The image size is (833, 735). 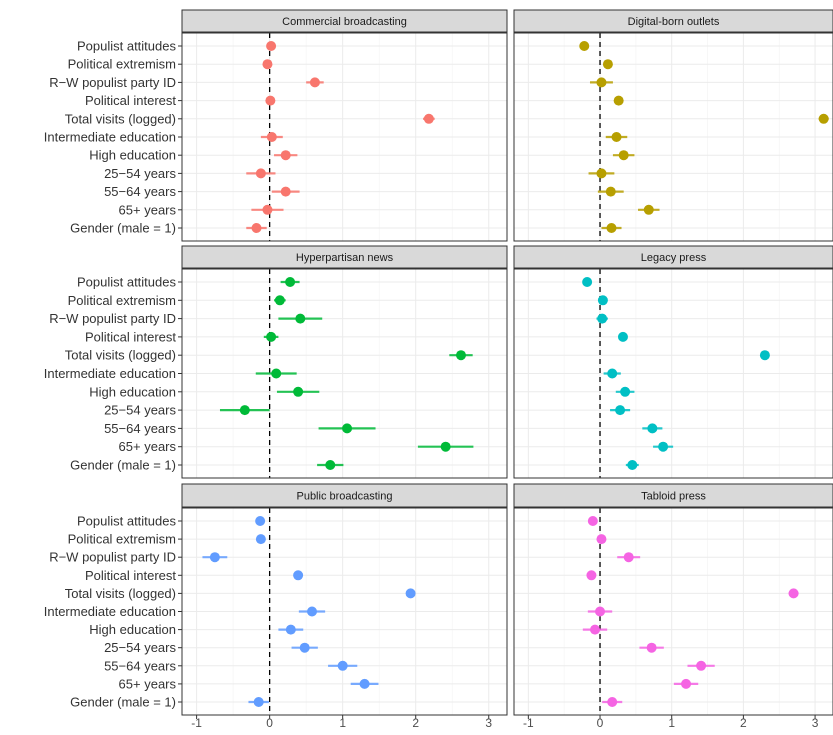 I want to click on point-digital-born-outlets-r-w-populist-party-id, so click(x=601, y=82).